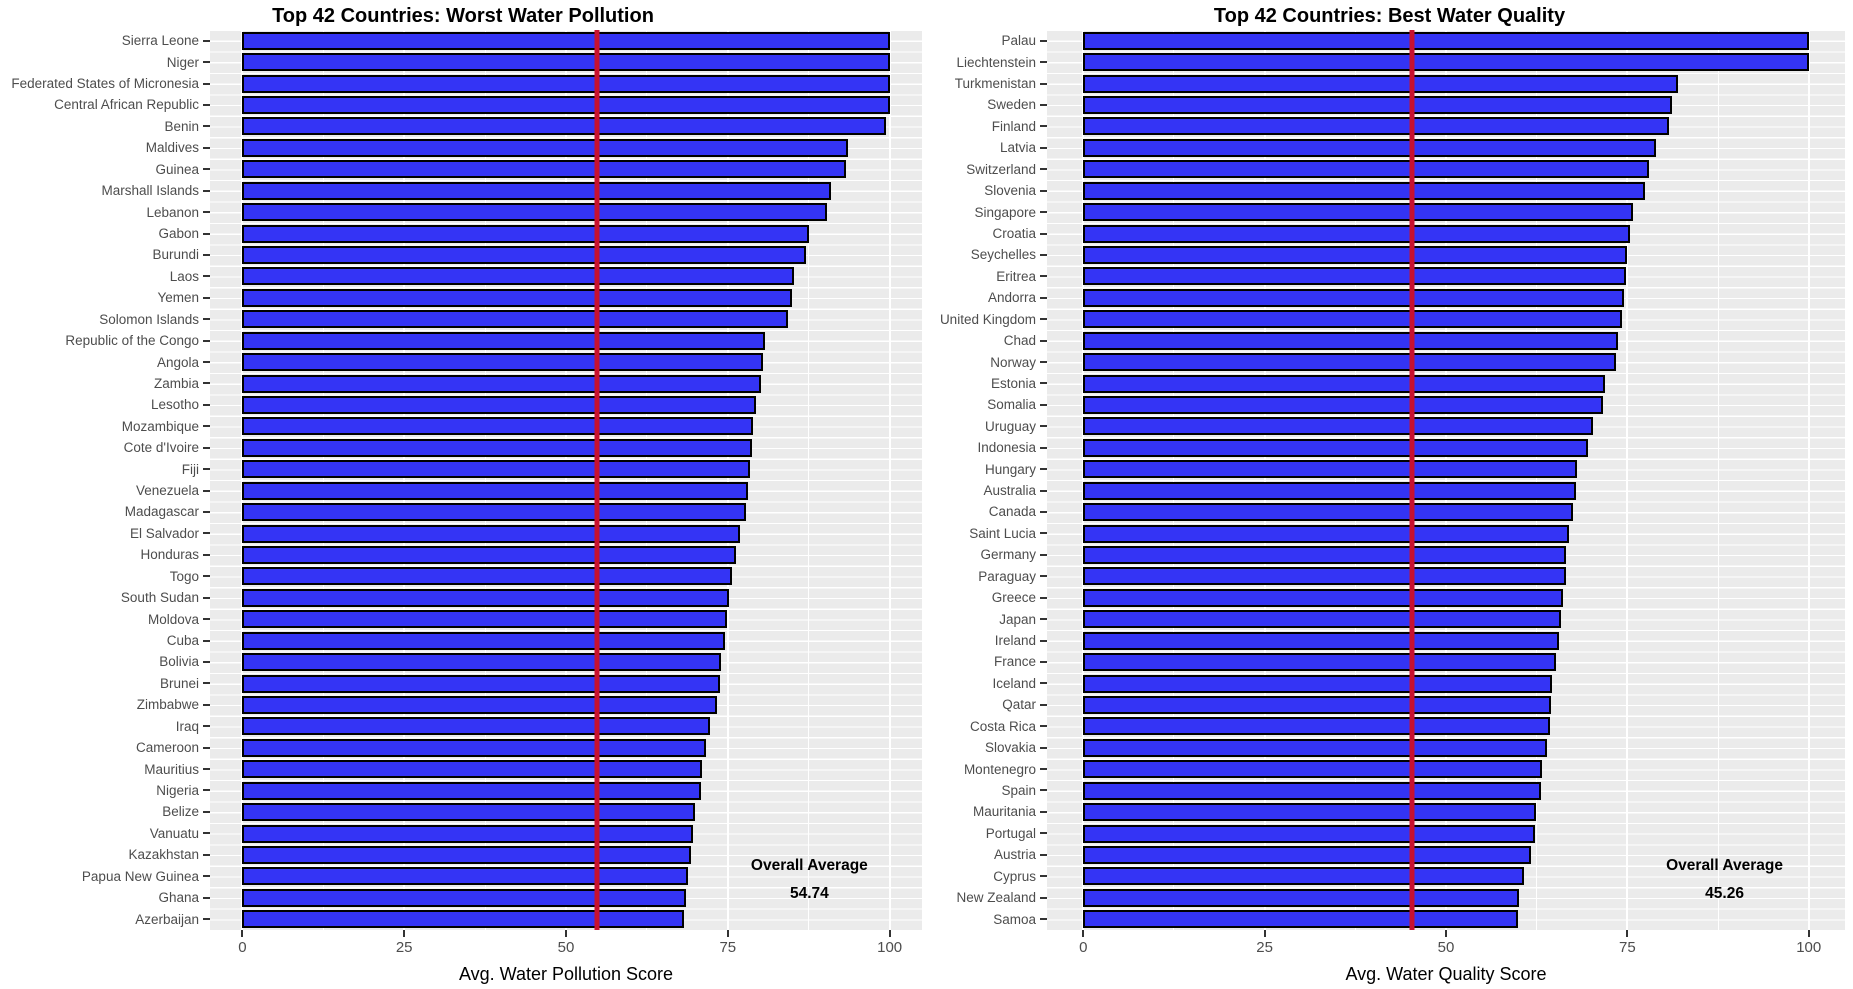  Describe the element at coordinates (1017, 148) in the screenshot. I see `country-label: Latvia` at that location.